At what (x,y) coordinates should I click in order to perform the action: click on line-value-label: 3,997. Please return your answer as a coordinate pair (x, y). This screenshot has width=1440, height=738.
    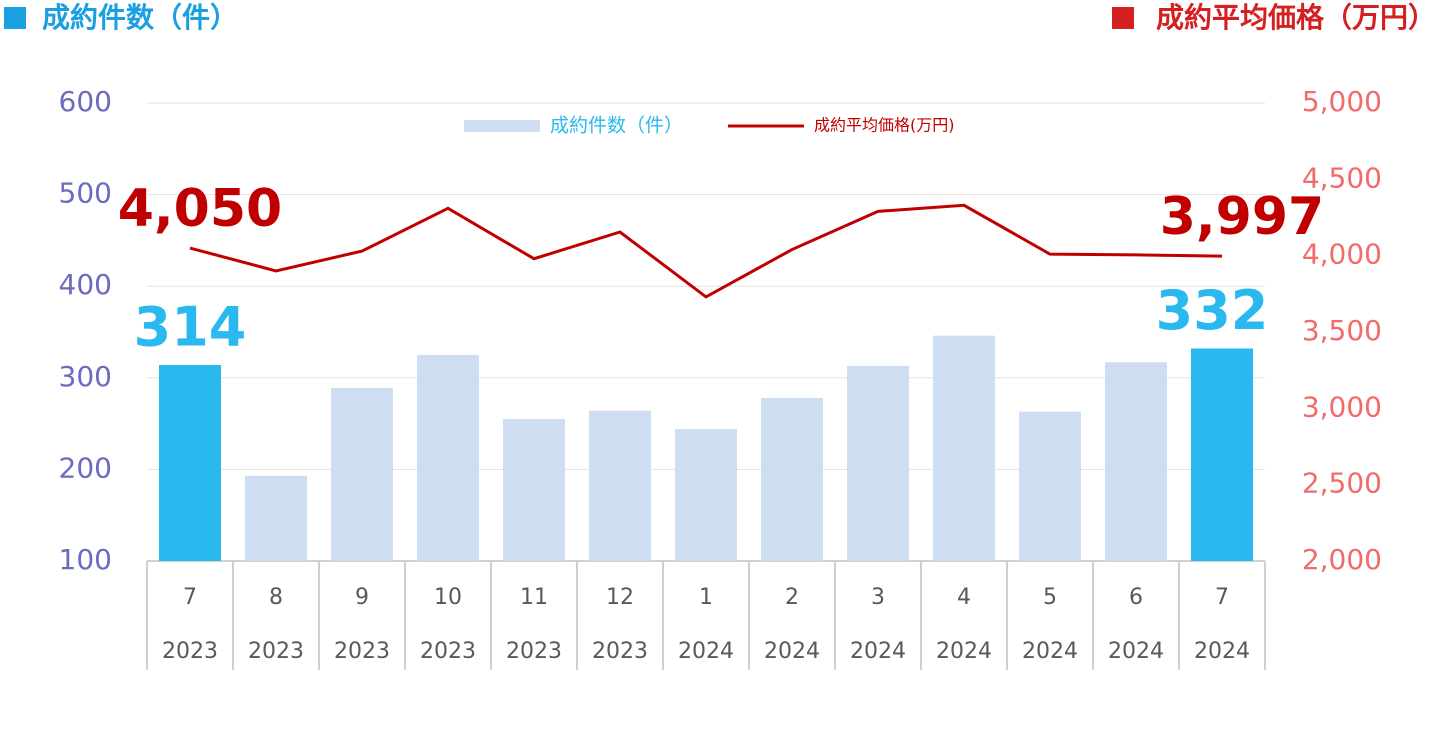
    Looking at the image, I should click on (1242, 217).